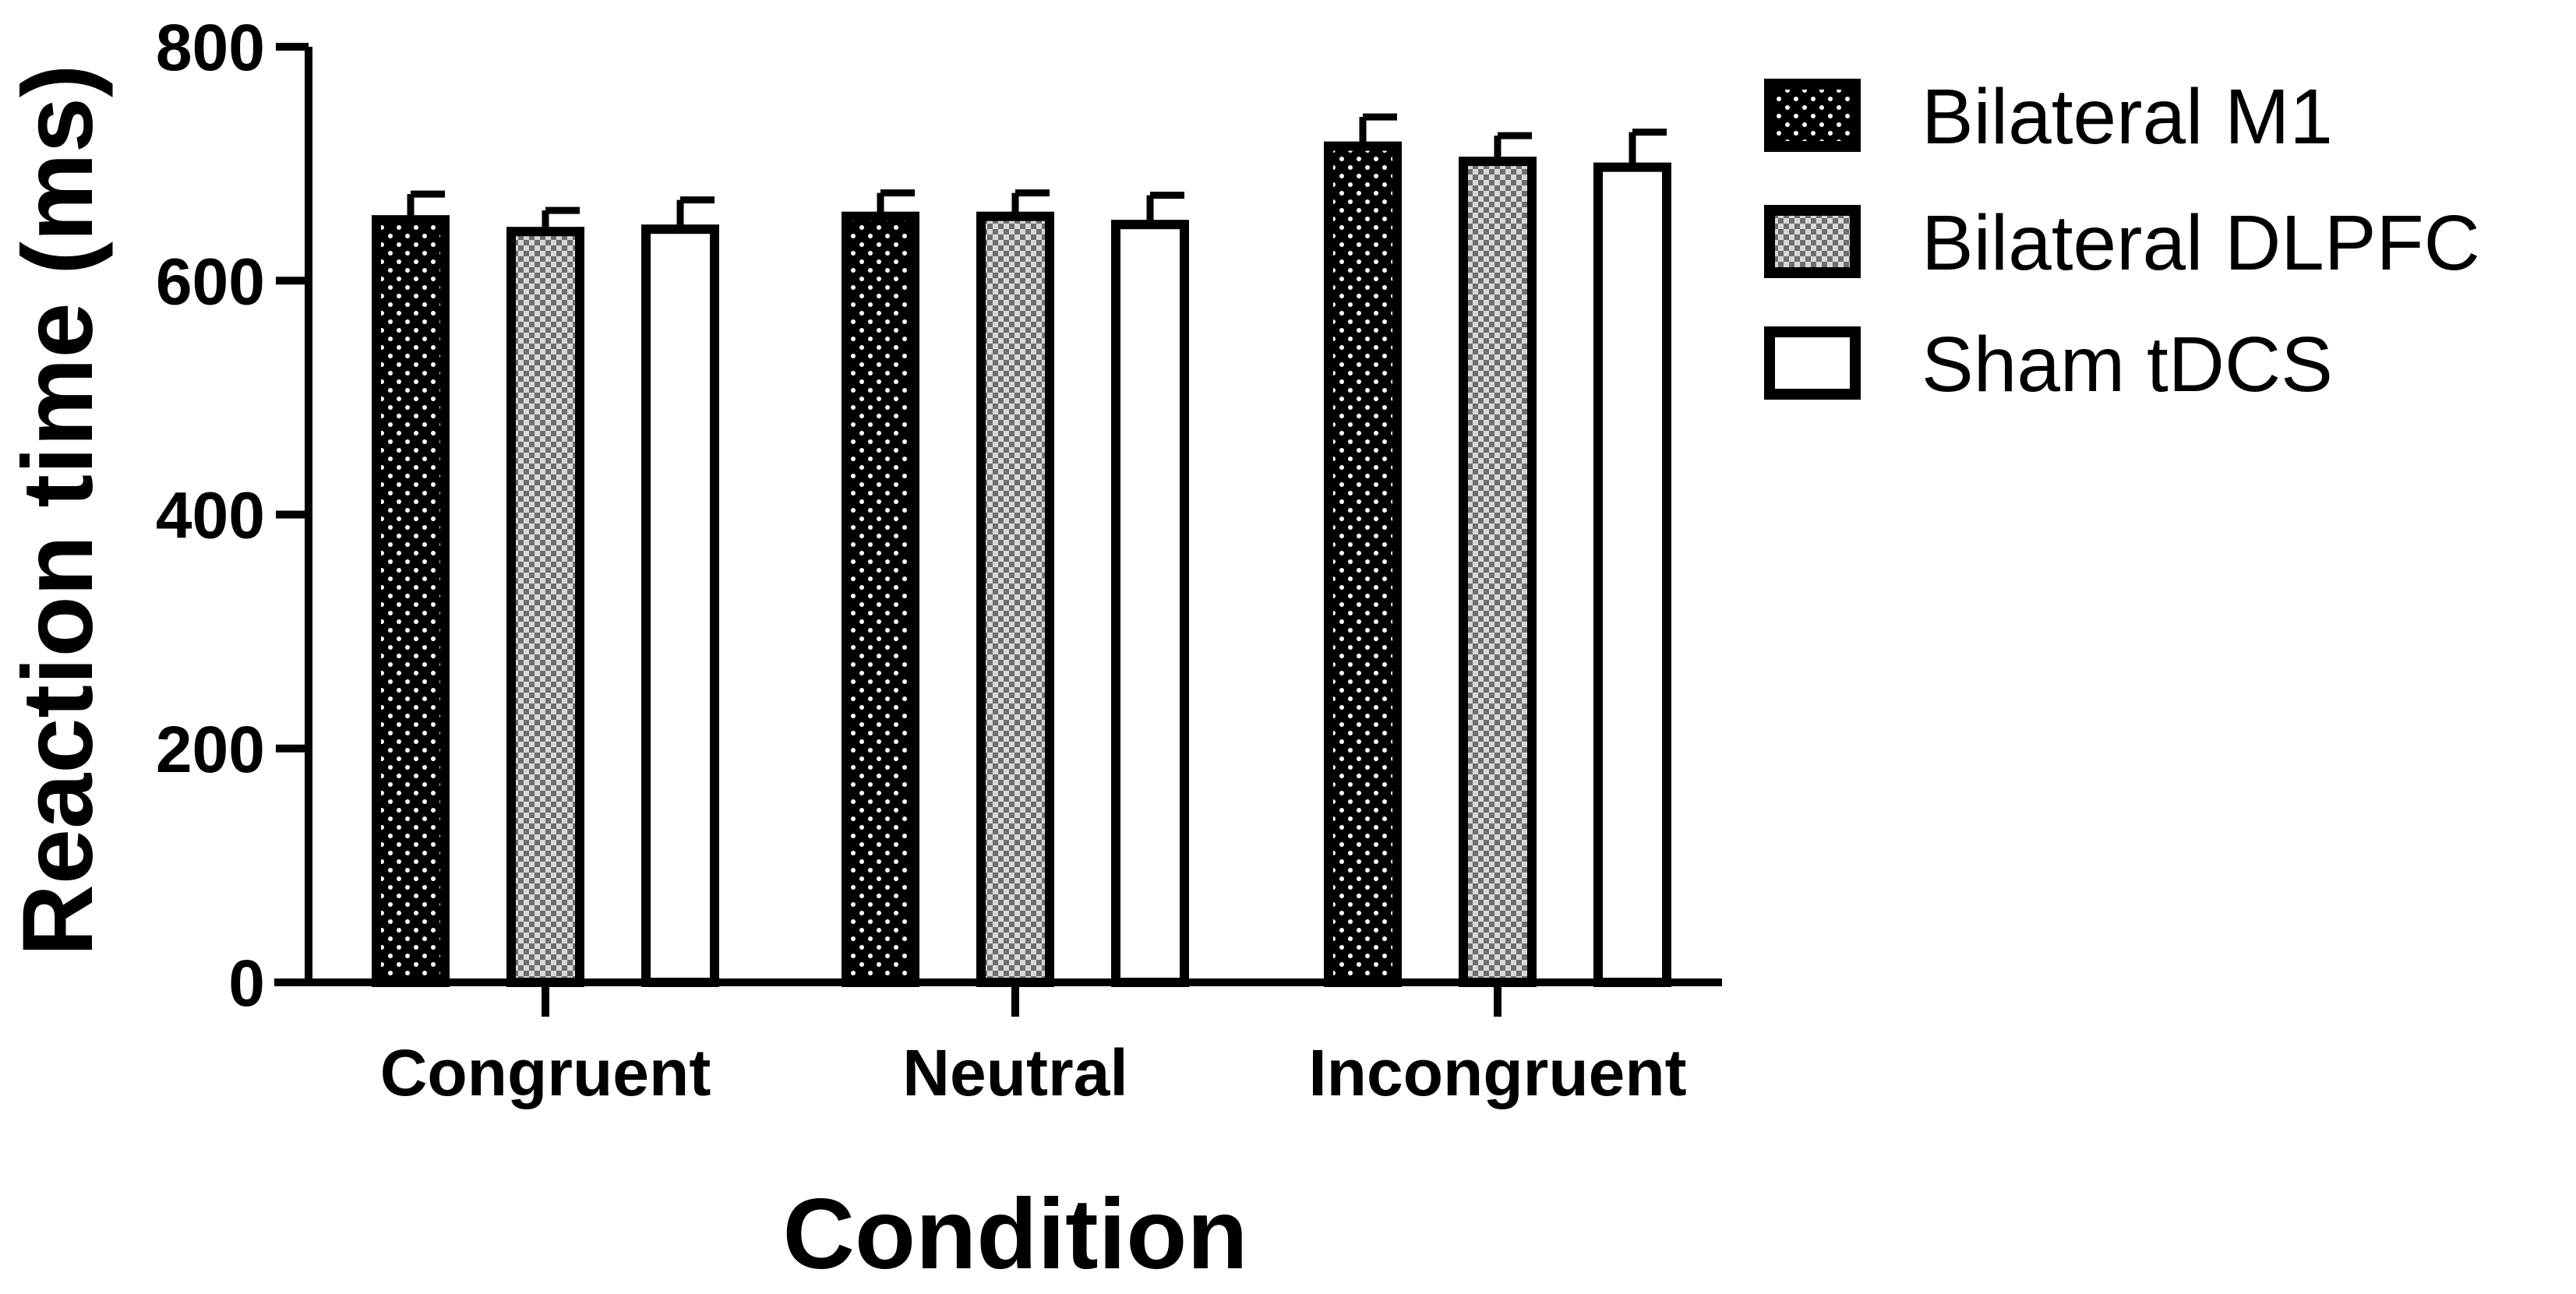  I want to click on y-tick-label: 400, so click(210, 515).